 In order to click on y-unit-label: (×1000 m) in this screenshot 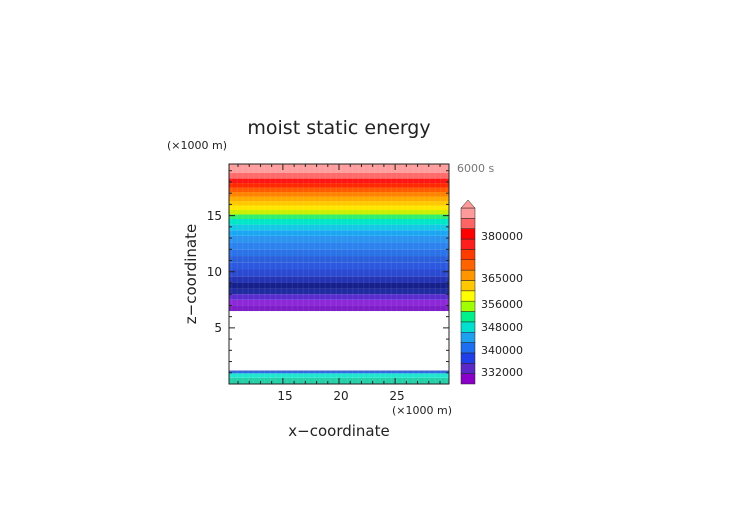, I will do `click(197, 145)`.